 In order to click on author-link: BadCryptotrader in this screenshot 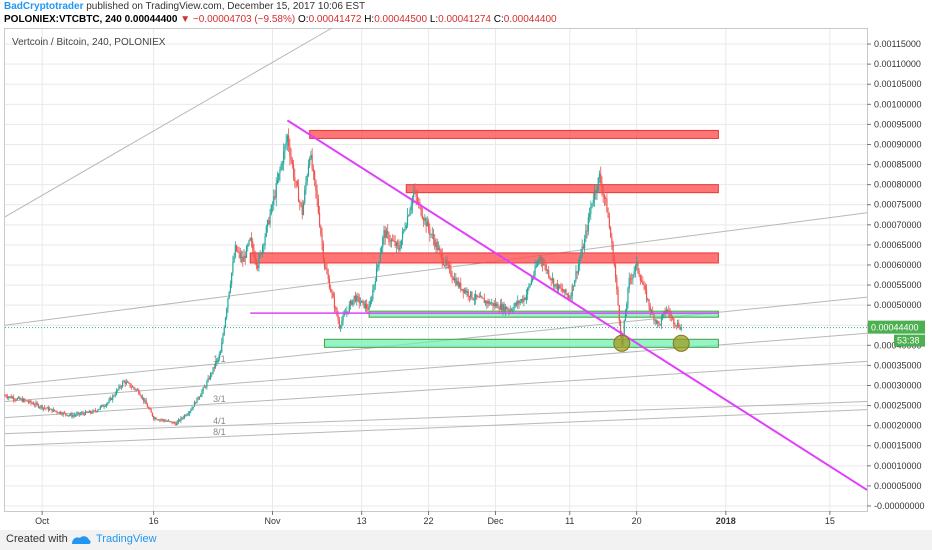, I will do `click(44, 6)`.